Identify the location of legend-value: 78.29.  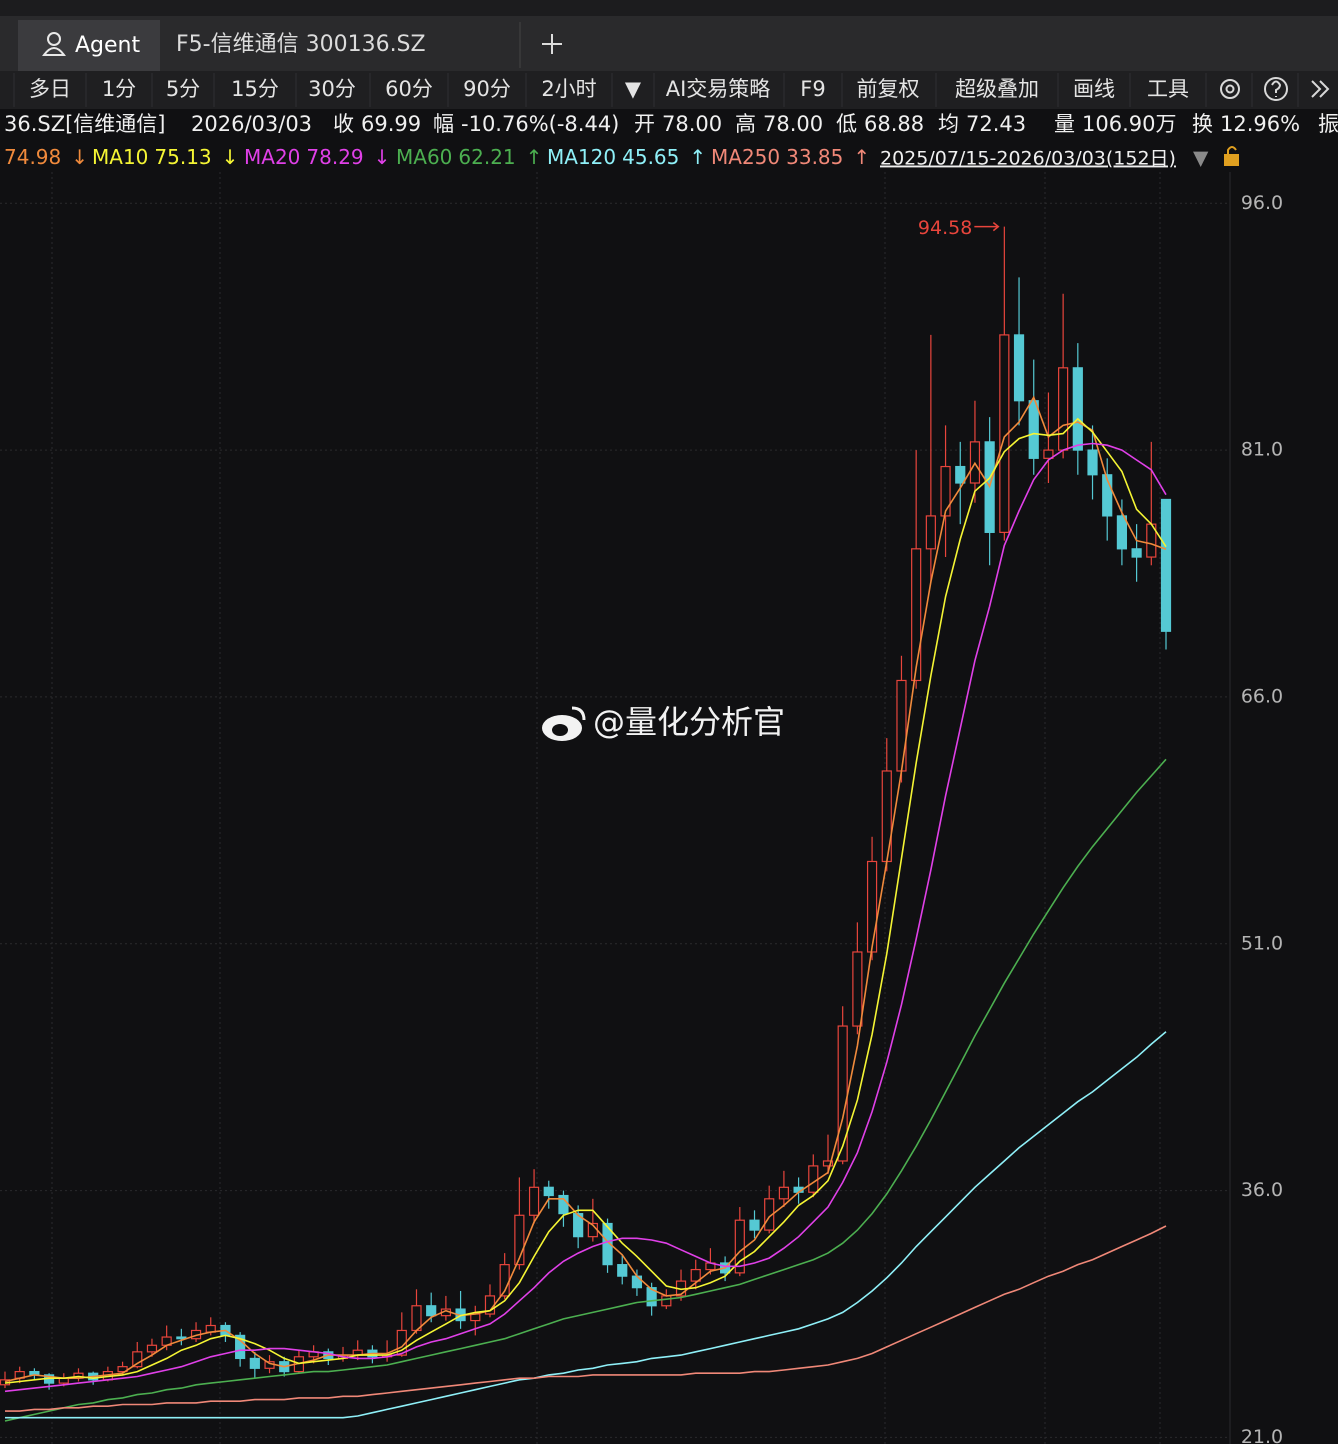
(334, 157).